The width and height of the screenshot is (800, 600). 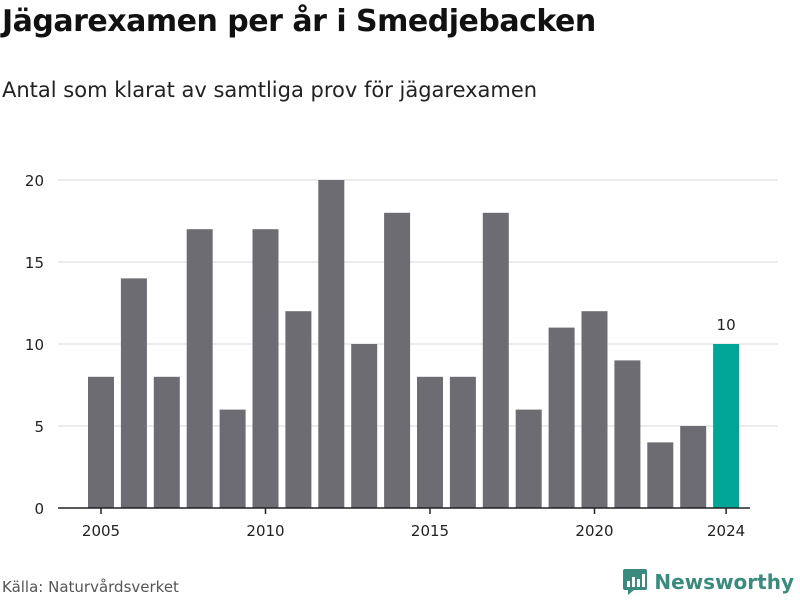 What do you see at coordinates (594, 531) in the screenshot?
I see `x-tick-label: 2020` at bounding box center [594, 531].